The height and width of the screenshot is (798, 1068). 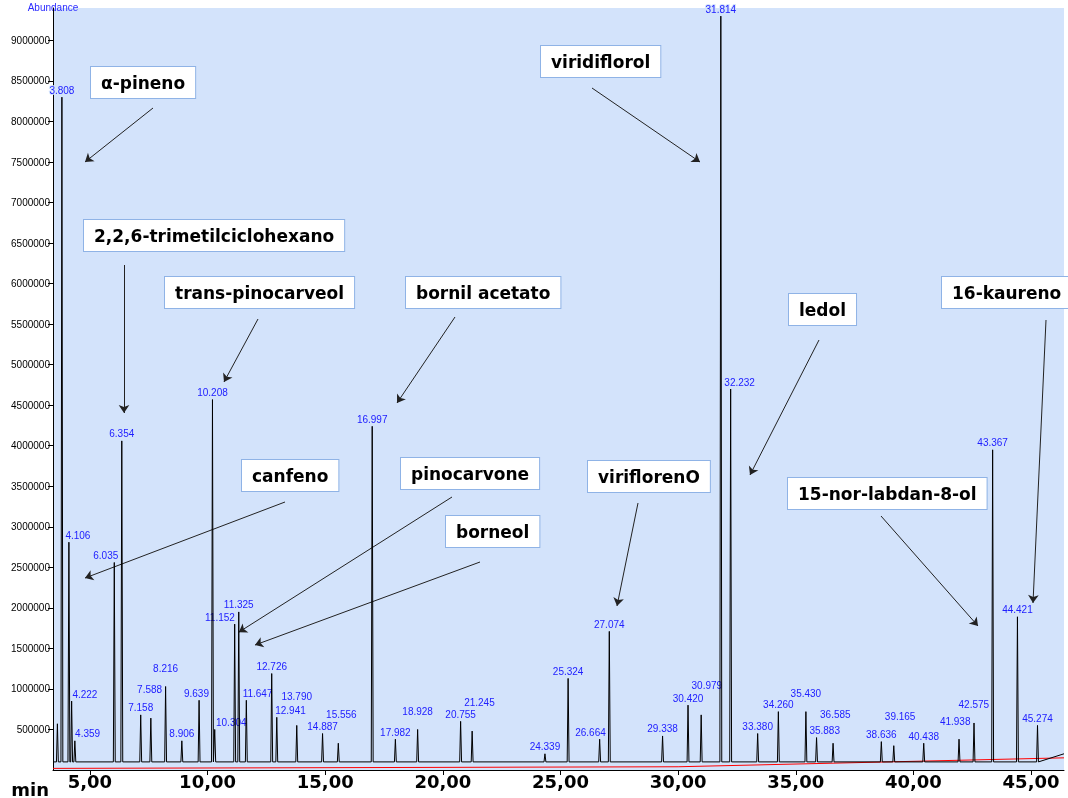 What do you see at coordinates (480, 702) in the screenshot?
I see `annotation: 21.245` at bounding box center [480, 702].